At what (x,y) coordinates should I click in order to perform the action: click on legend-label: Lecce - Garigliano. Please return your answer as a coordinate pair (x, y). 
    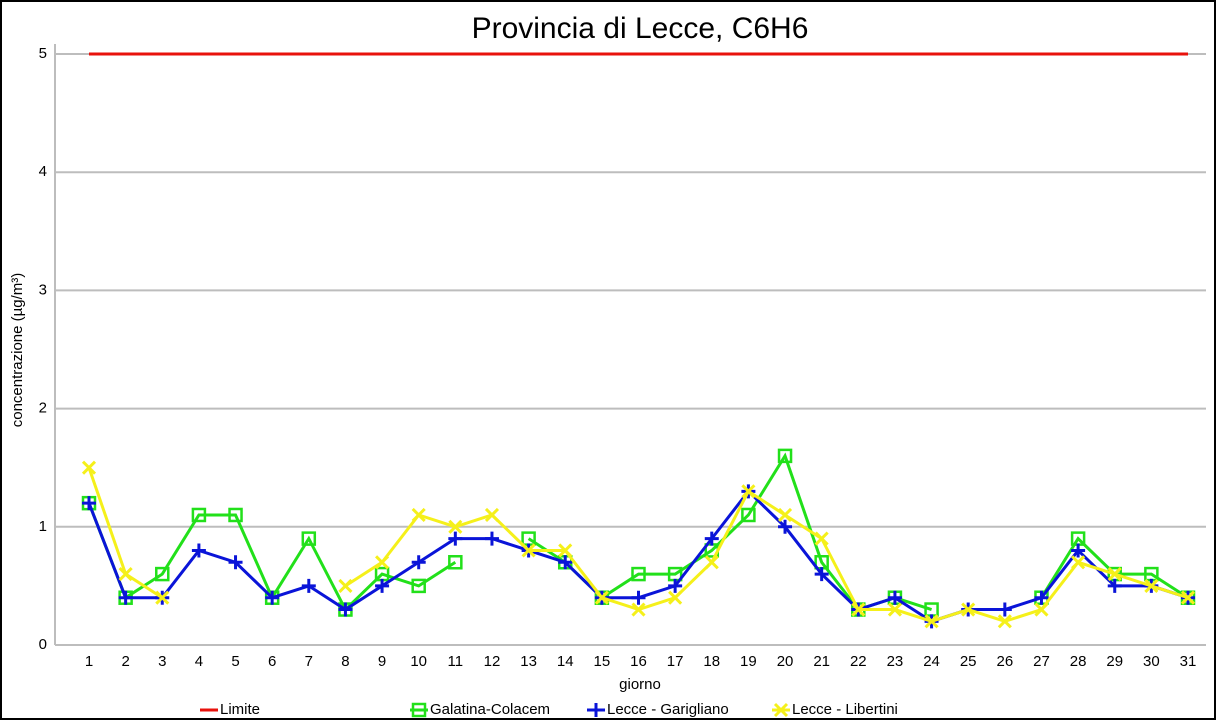
    Looking at the image, I should click on (668, 709).